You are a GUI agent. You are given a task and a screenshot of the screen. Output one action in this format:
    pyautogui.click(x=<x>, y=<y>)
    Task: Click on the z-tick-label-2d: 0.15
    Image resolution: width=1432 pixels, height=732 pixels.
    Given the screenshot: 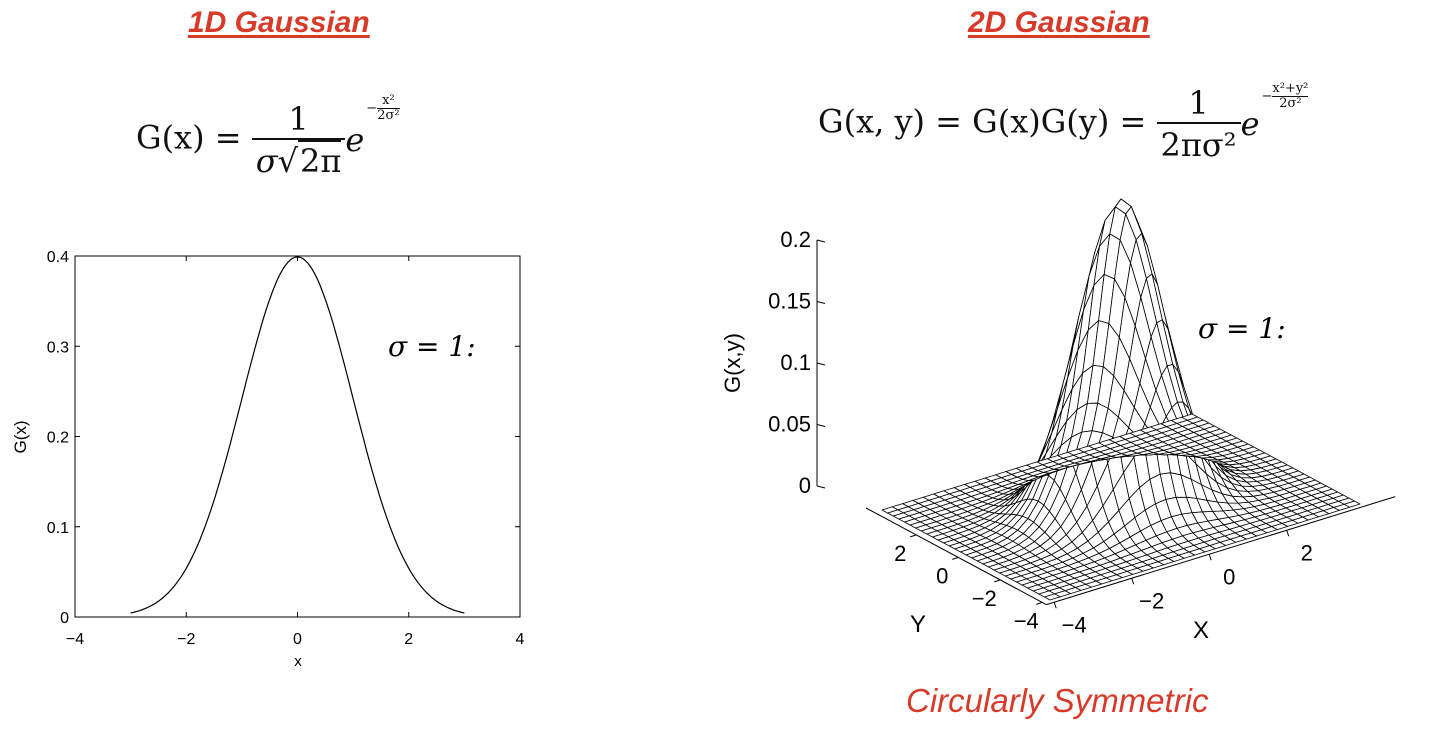 What is the action you would take?
    pyautogui.click(x=789, y=301)
    